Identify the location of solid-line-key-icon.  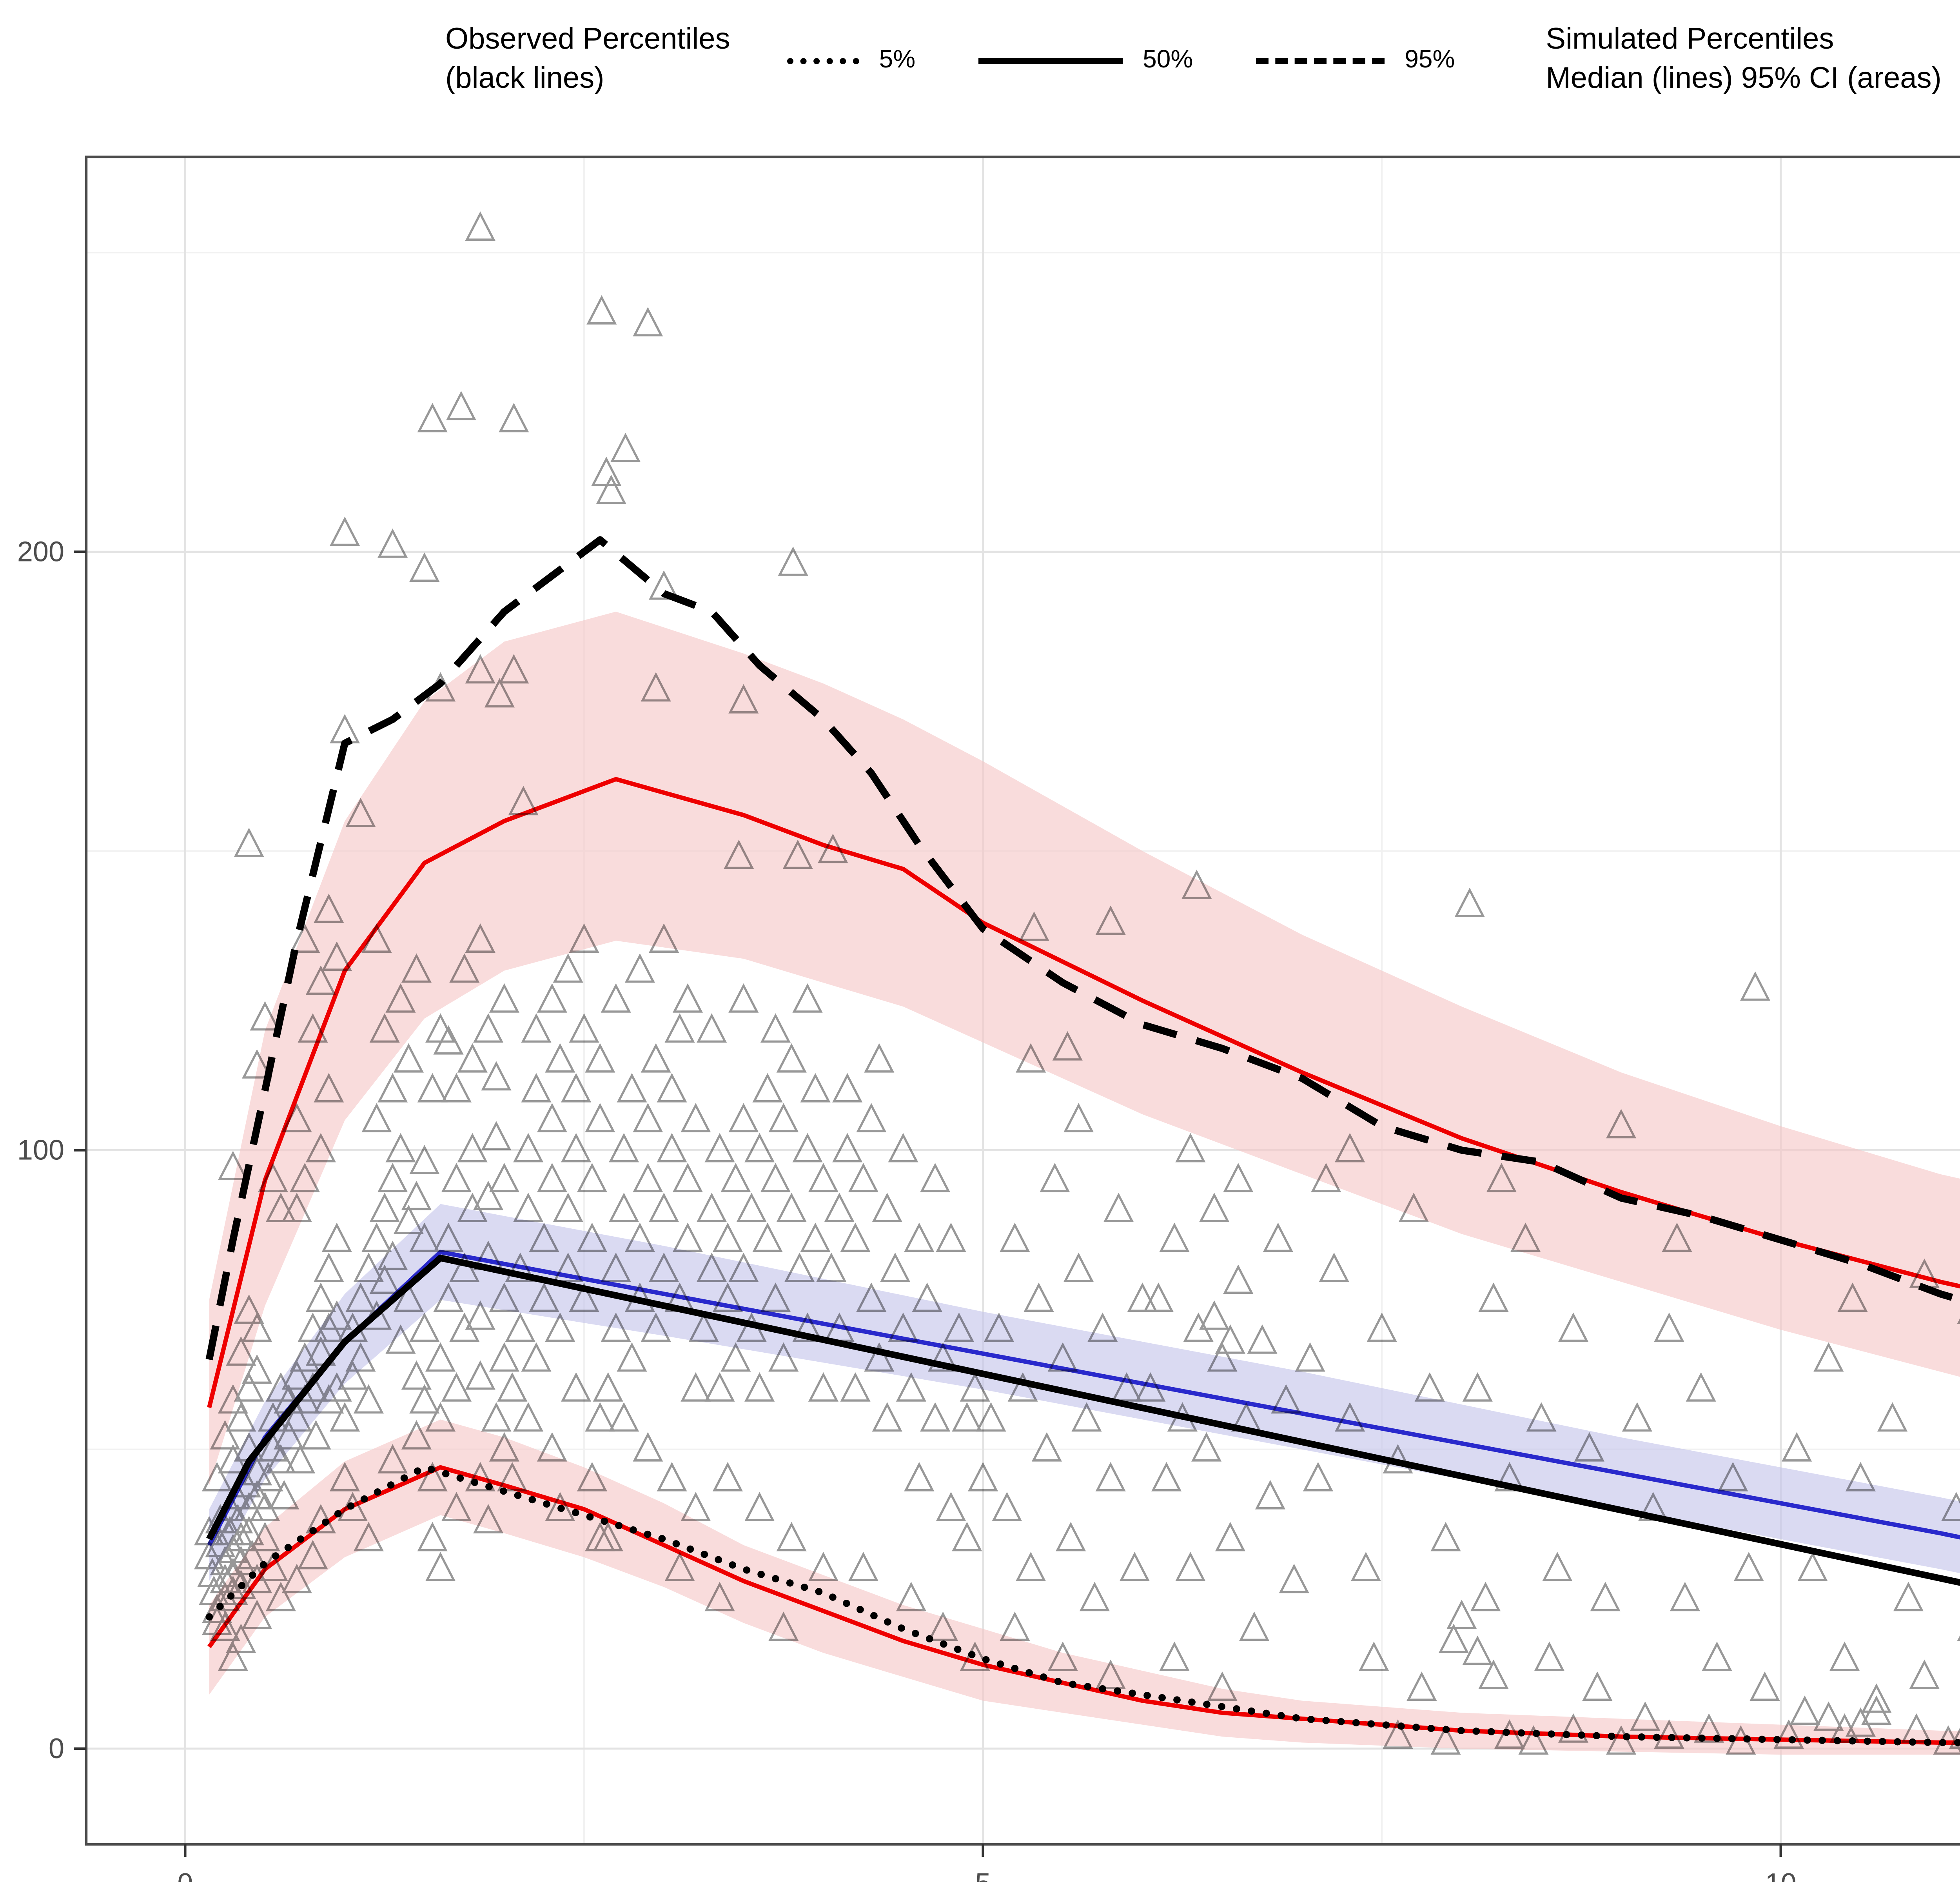
(1050, 60).